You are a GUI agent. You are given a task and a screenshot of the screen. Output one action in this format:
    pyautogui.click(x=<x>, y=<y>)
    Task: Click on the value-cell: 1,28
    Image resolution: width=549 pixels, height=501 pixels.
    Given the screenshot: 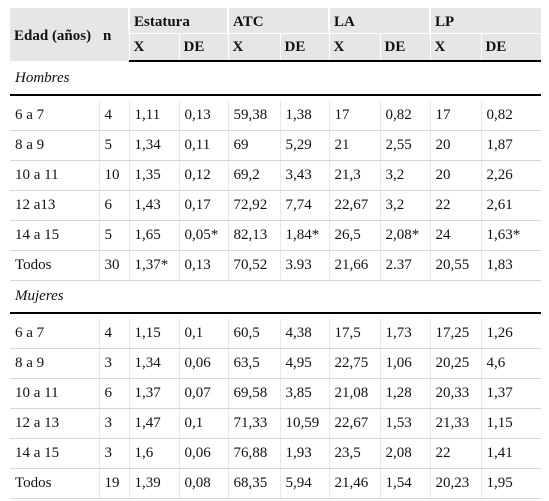 What is the action you would take?
    pyautogui.click(x=404, y=393)
    